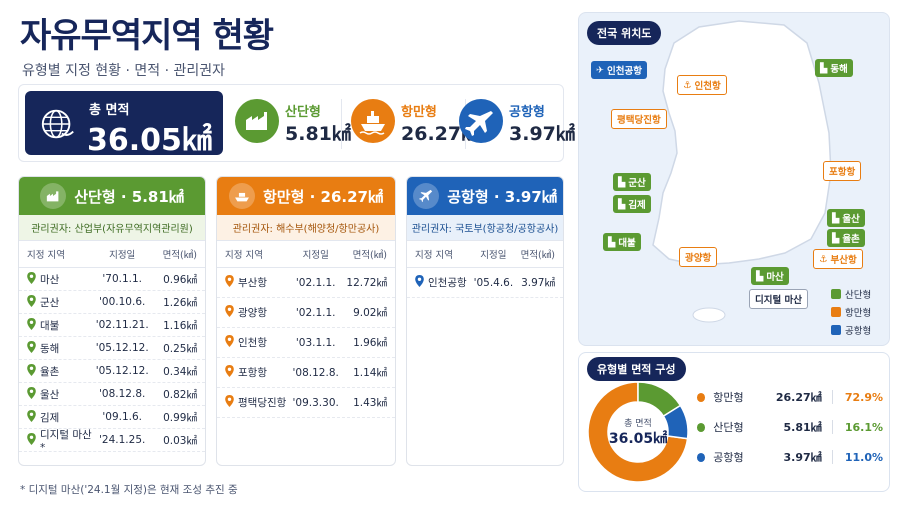 Image resolution: width=900 pixels, height=506 pixels. Describe the element at coordinates (638, 439) in the screenshot. I see `donut-center-value: 36.05㎢` at that location.